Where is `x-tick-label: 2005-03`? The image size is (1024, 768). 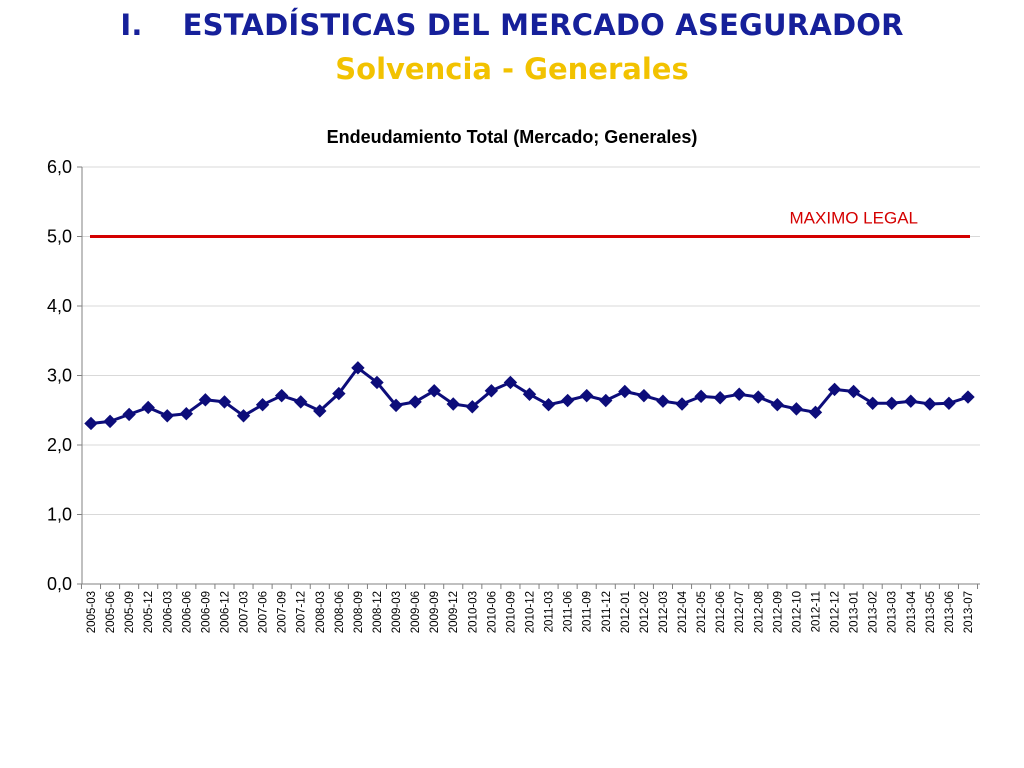 x-tick-label: 2005-03 is located at coordinates (92, 612).